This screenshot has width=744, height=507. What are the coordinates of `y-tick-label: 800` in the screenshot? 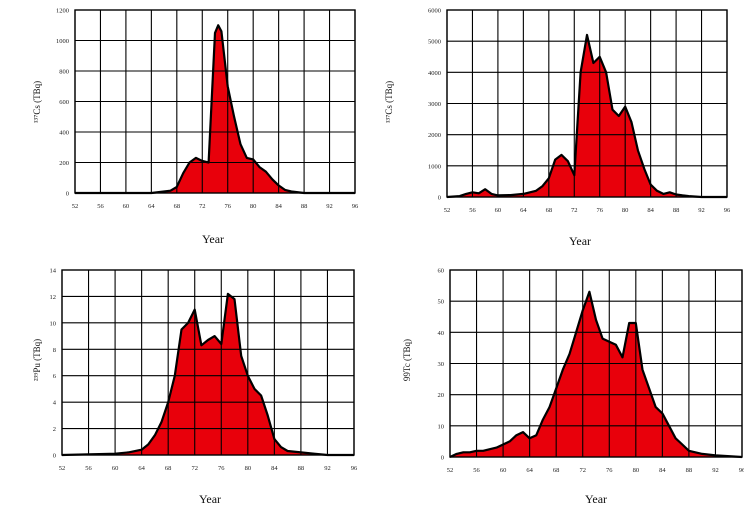 It's located at (64, 72).